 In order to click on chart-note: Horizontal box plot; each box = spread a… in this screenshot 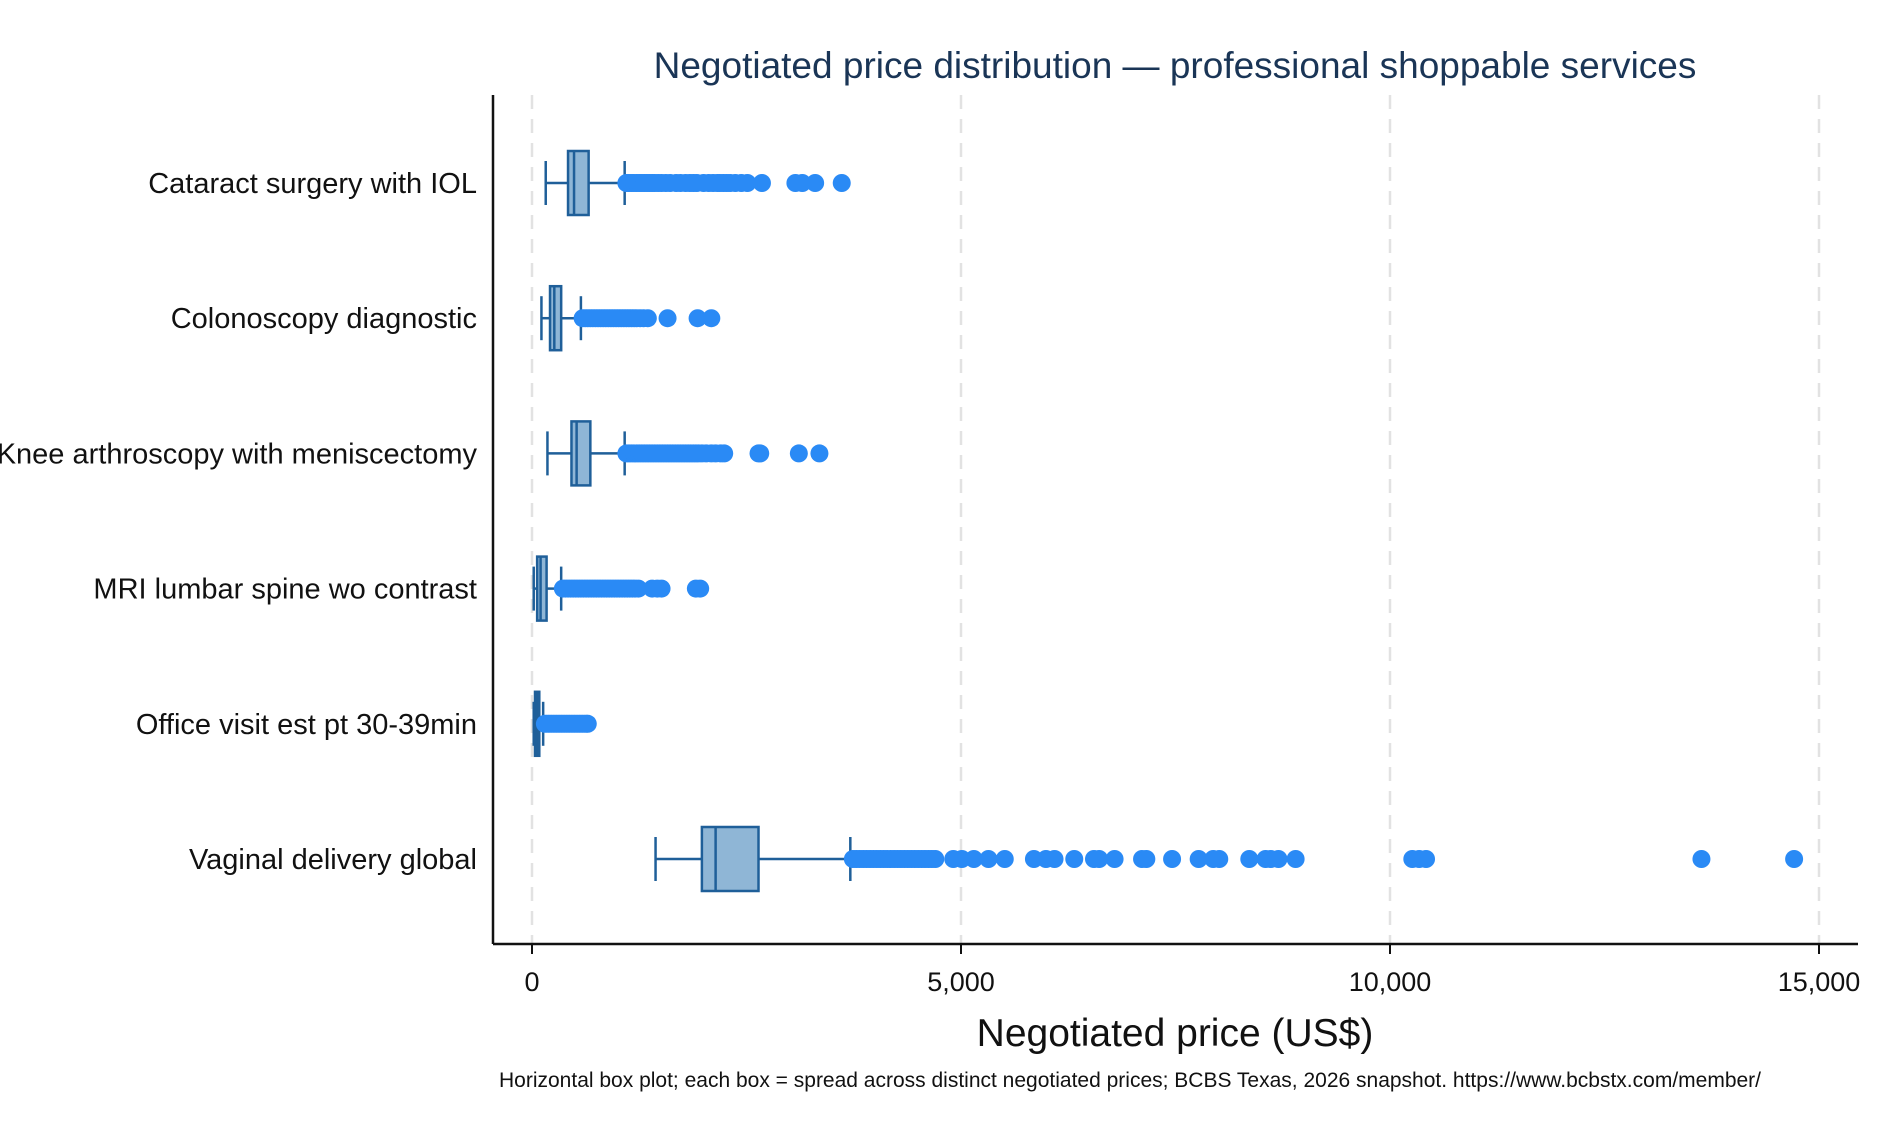, I will do `click(1130, 1080)`.